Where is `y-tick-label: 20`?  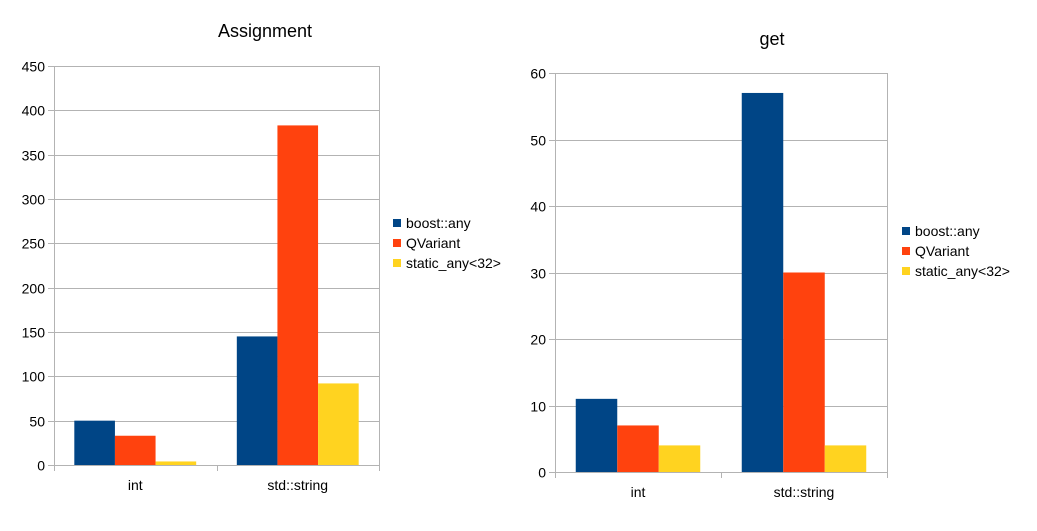
y-tick-label: 20 is located at coordinates (538, 340).